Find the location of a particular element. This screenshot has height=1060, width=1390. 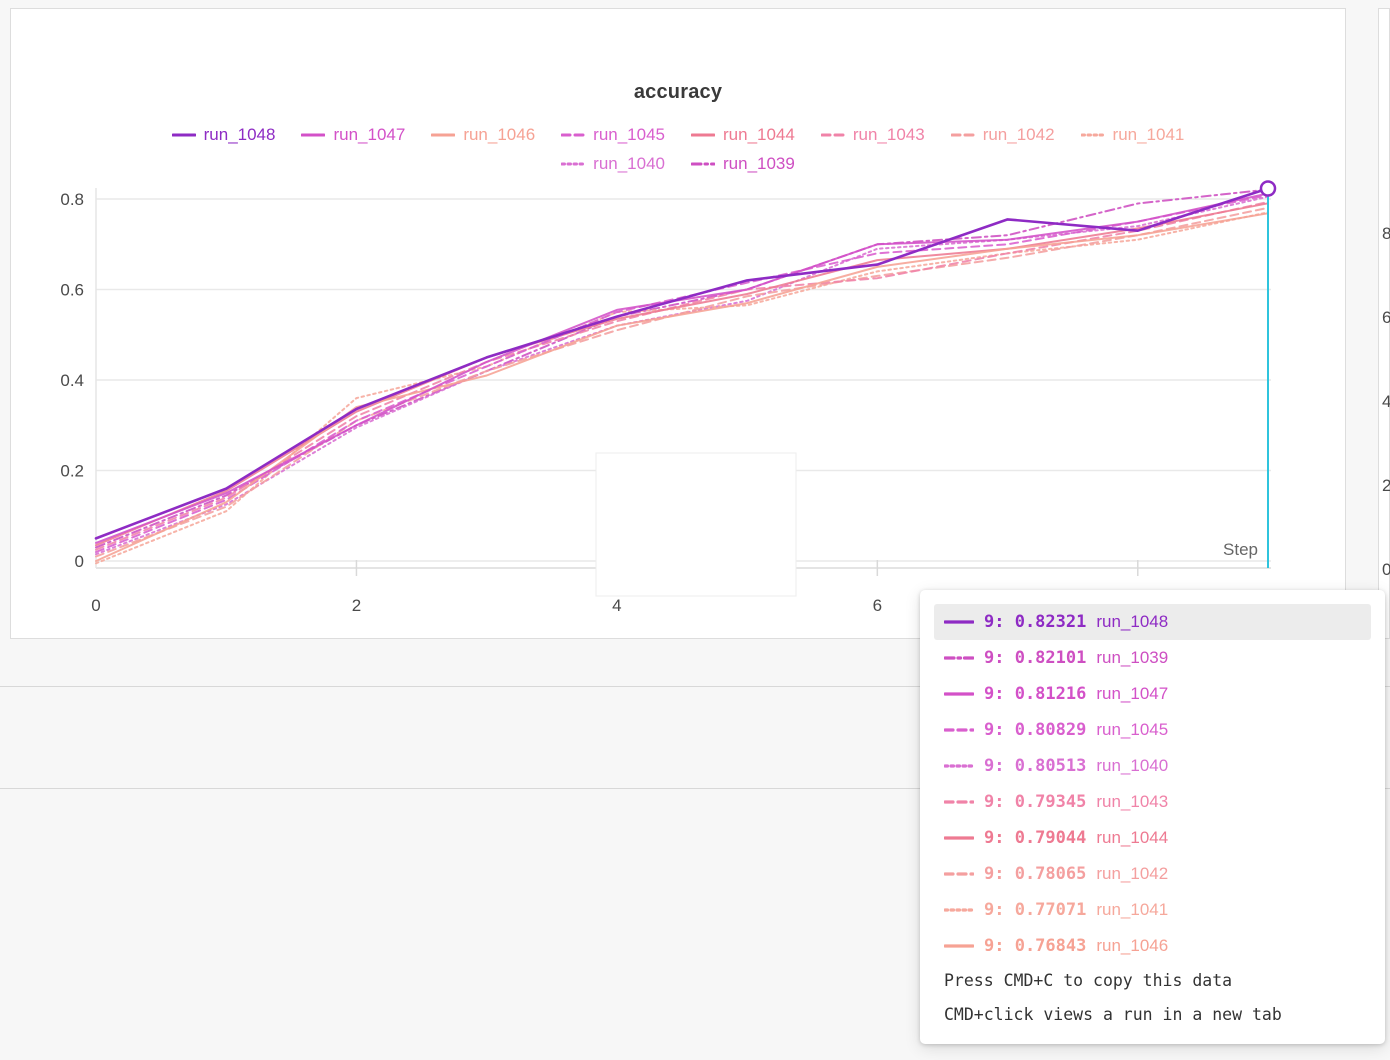

tooltip-run-name: run_1039 is located at coordinates (1132, 657).